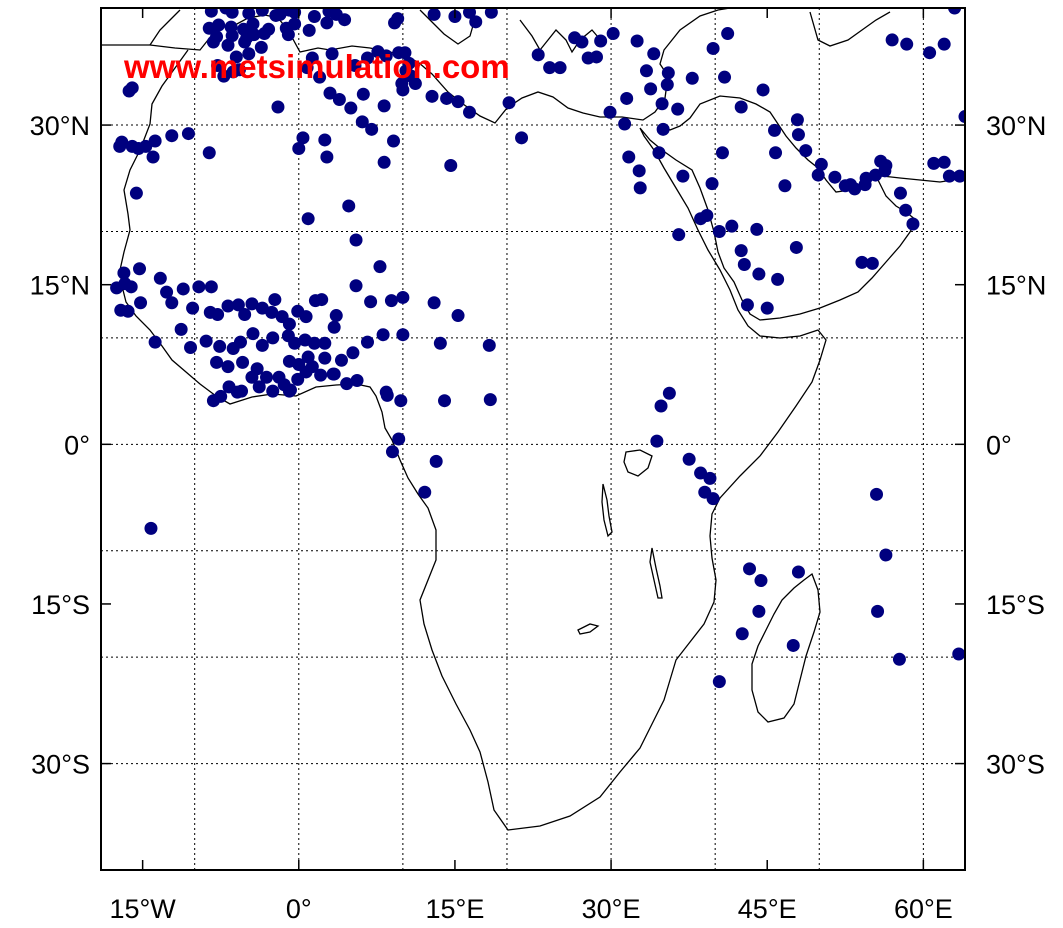 The height and width of the screenshot is (928, 1063). Describe the element at coordinates (656, 573) in the screenshot. I see `coastline-lake-malawi` at that location.